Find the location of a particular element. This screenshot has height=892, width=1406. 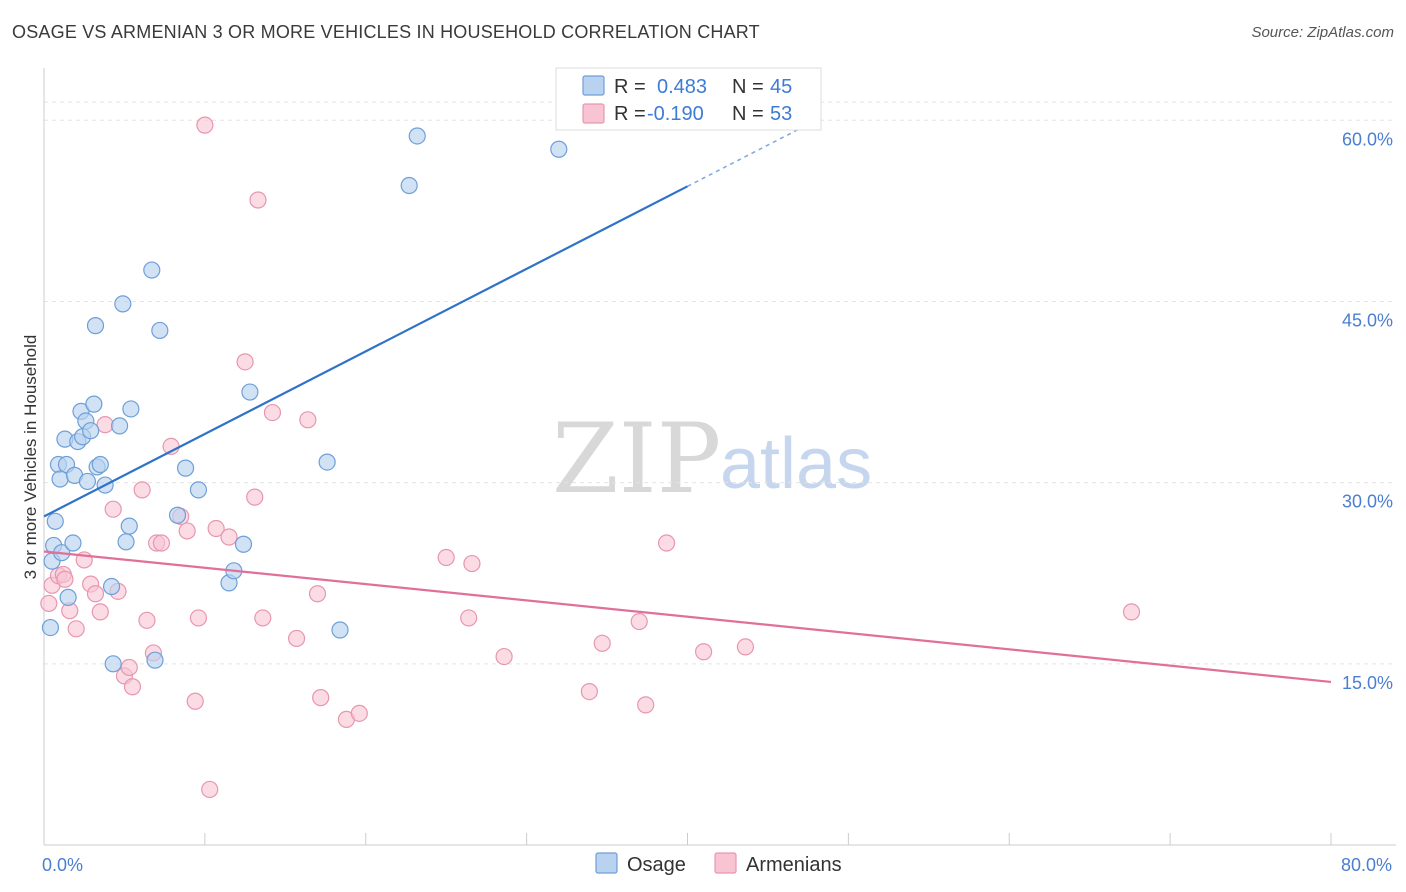

legend-swatch-armenian-bottom is located at coordinates (725, 863).